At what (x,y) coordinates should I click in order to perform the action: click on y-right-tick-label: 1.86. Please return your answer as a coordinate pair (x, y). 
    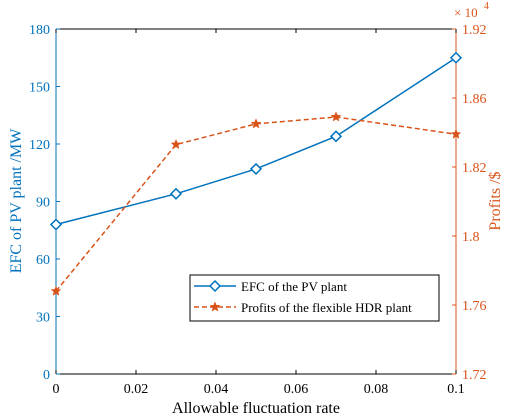
    Looking at the image, I should click on (474, 99).